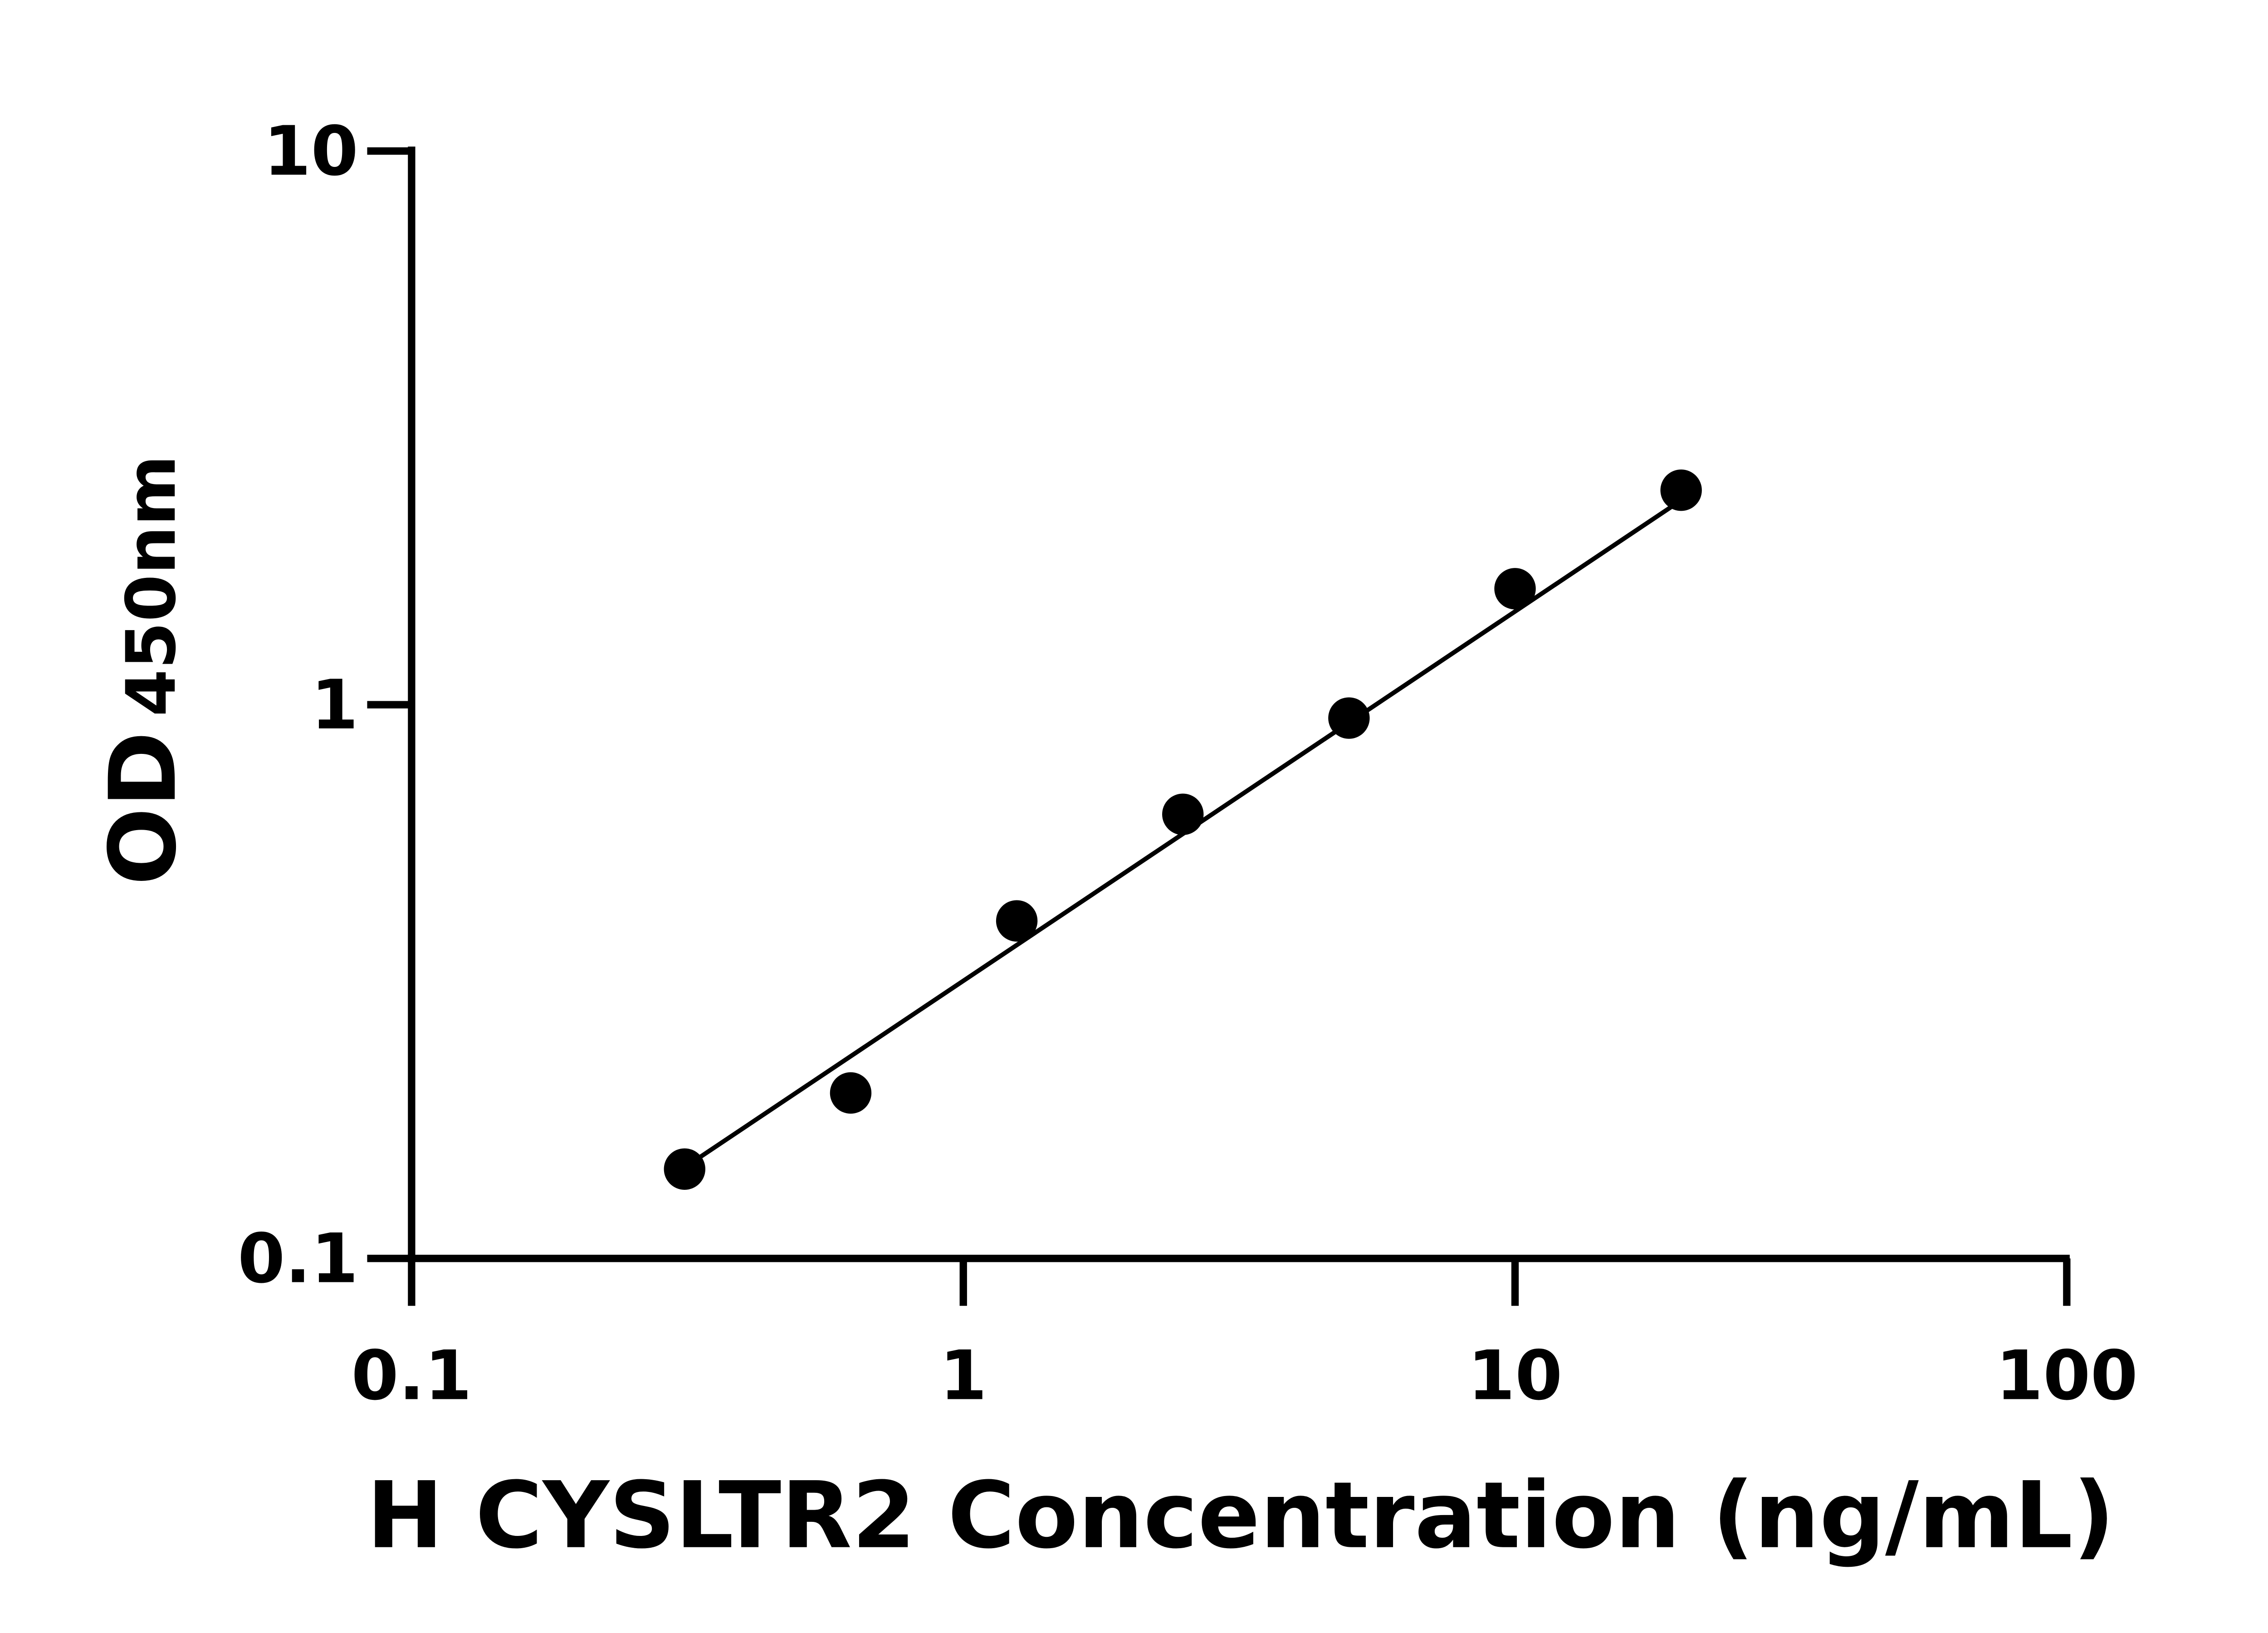  What do you see at coordinates (334, 705) in the screenshot?
I see `y-tick-label: 1` at bounding box center [334, 705].